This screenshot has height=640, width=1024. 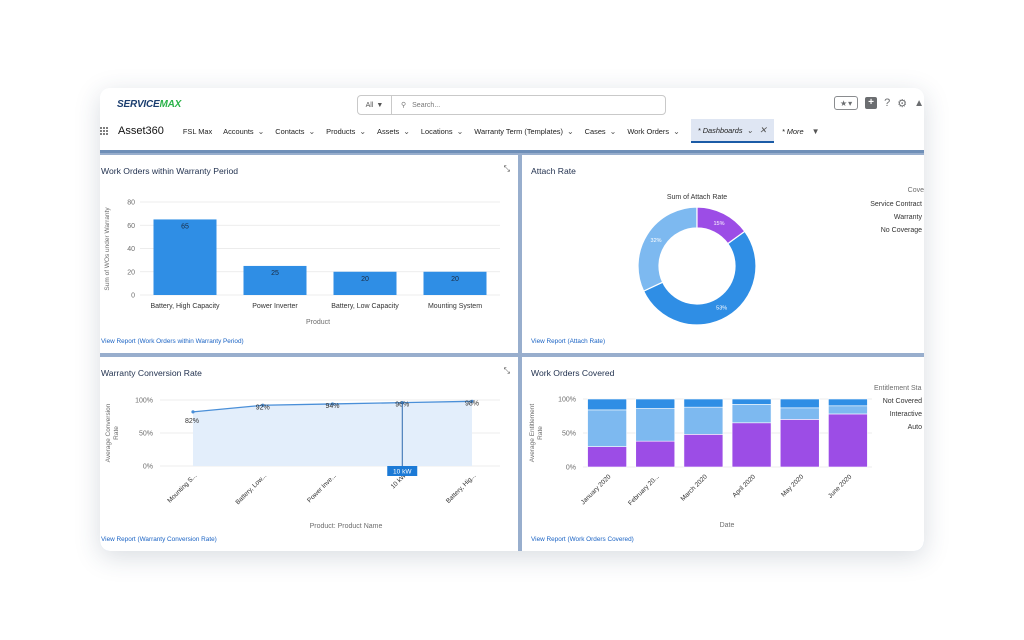 What do you see at coordinates (133, 296) in the screenshot?
I see `y-tick-label: 0` at bounding box center [133, 296].